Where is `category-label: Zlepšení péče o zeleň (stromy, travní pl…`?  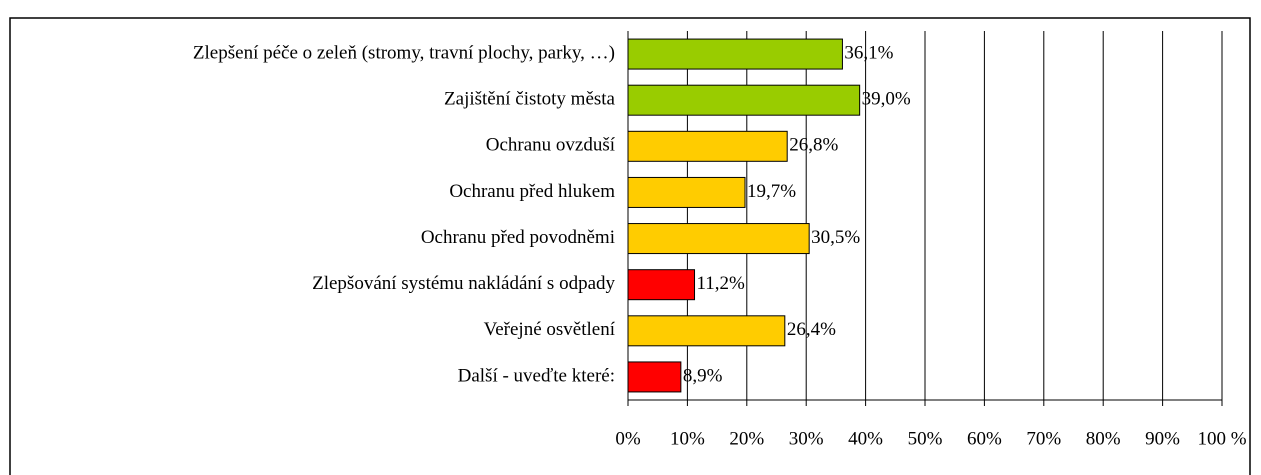 category-label: Zlepšení péče o zeleň (stromy, travní pl… is located at coordinates (404, 52).